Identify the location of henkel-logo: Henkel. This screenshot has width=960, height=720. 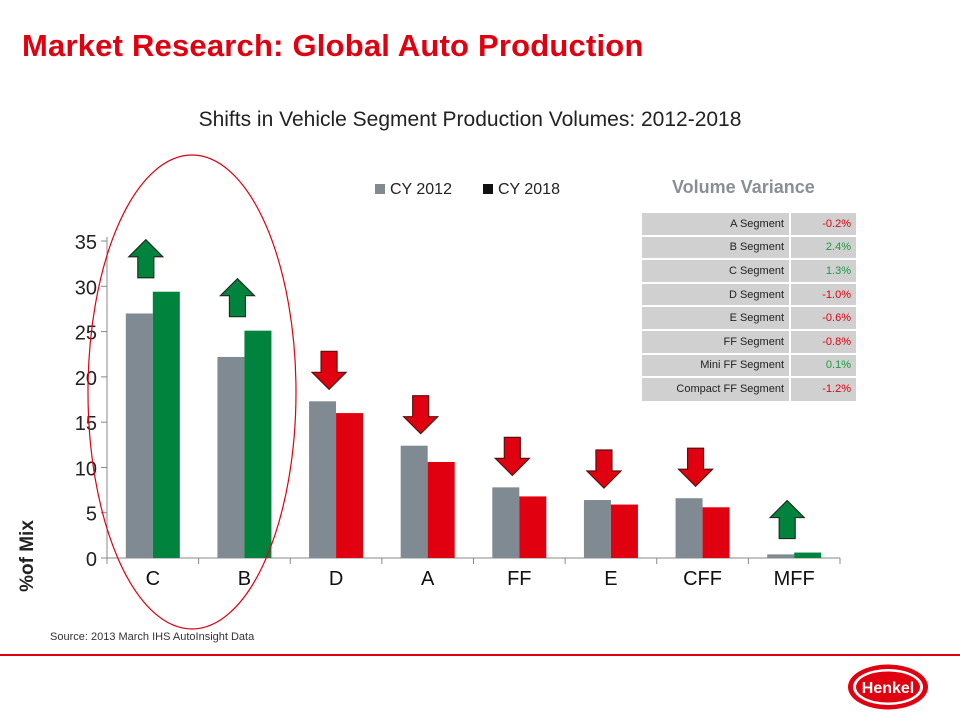
(888, 687).